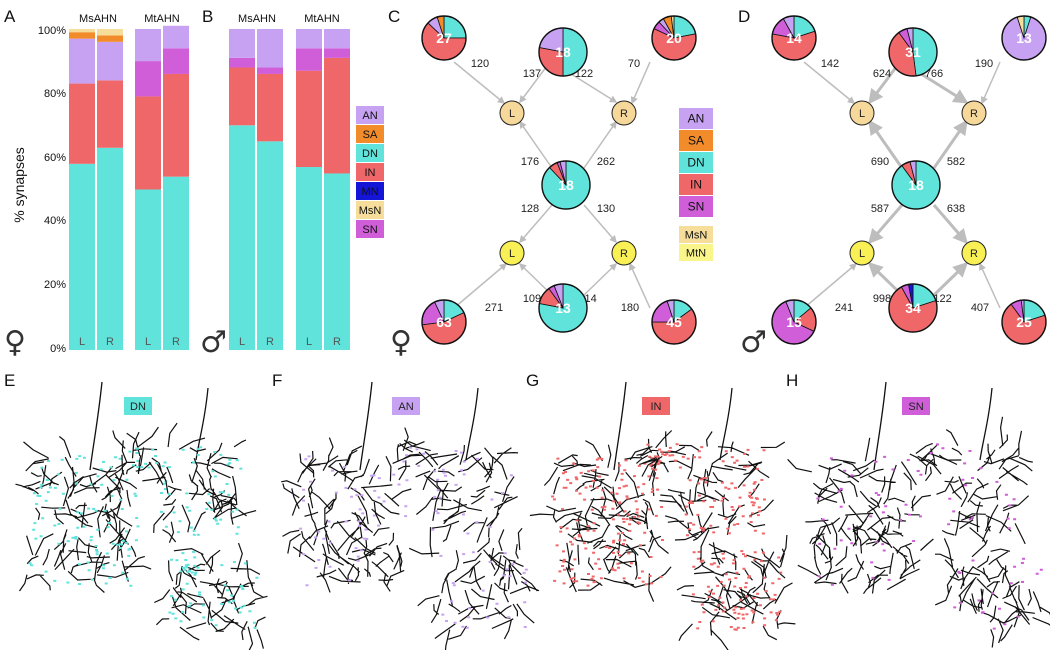 The width and height of the screenshot is (1050, 650). I want to click on pie-count: 34, so click(913, 308).